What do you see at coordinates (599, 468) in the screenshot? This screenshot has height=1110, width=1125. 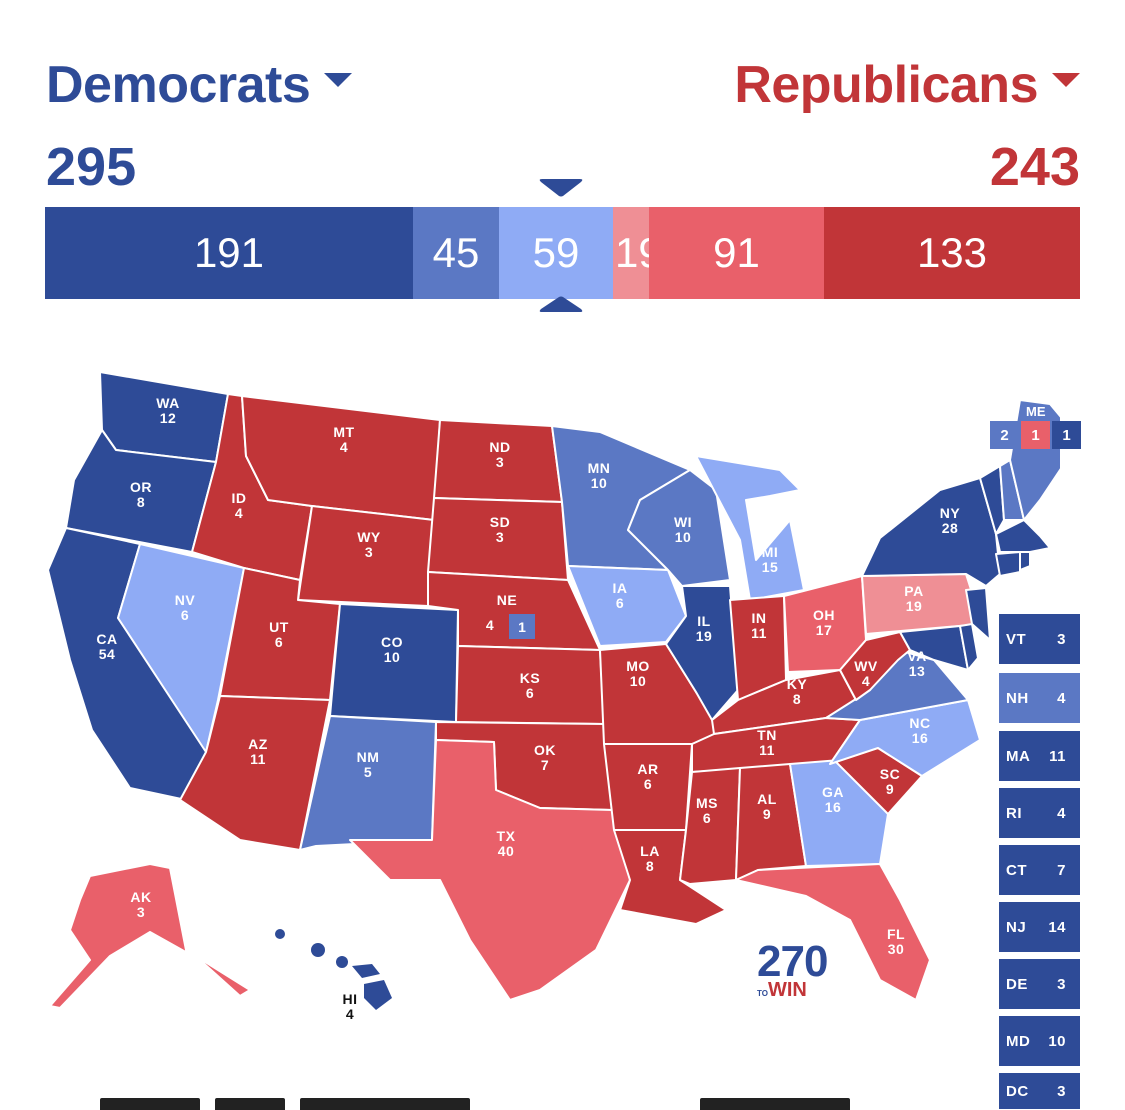 I see `state-label: MN` at bounding box center [599, 468].